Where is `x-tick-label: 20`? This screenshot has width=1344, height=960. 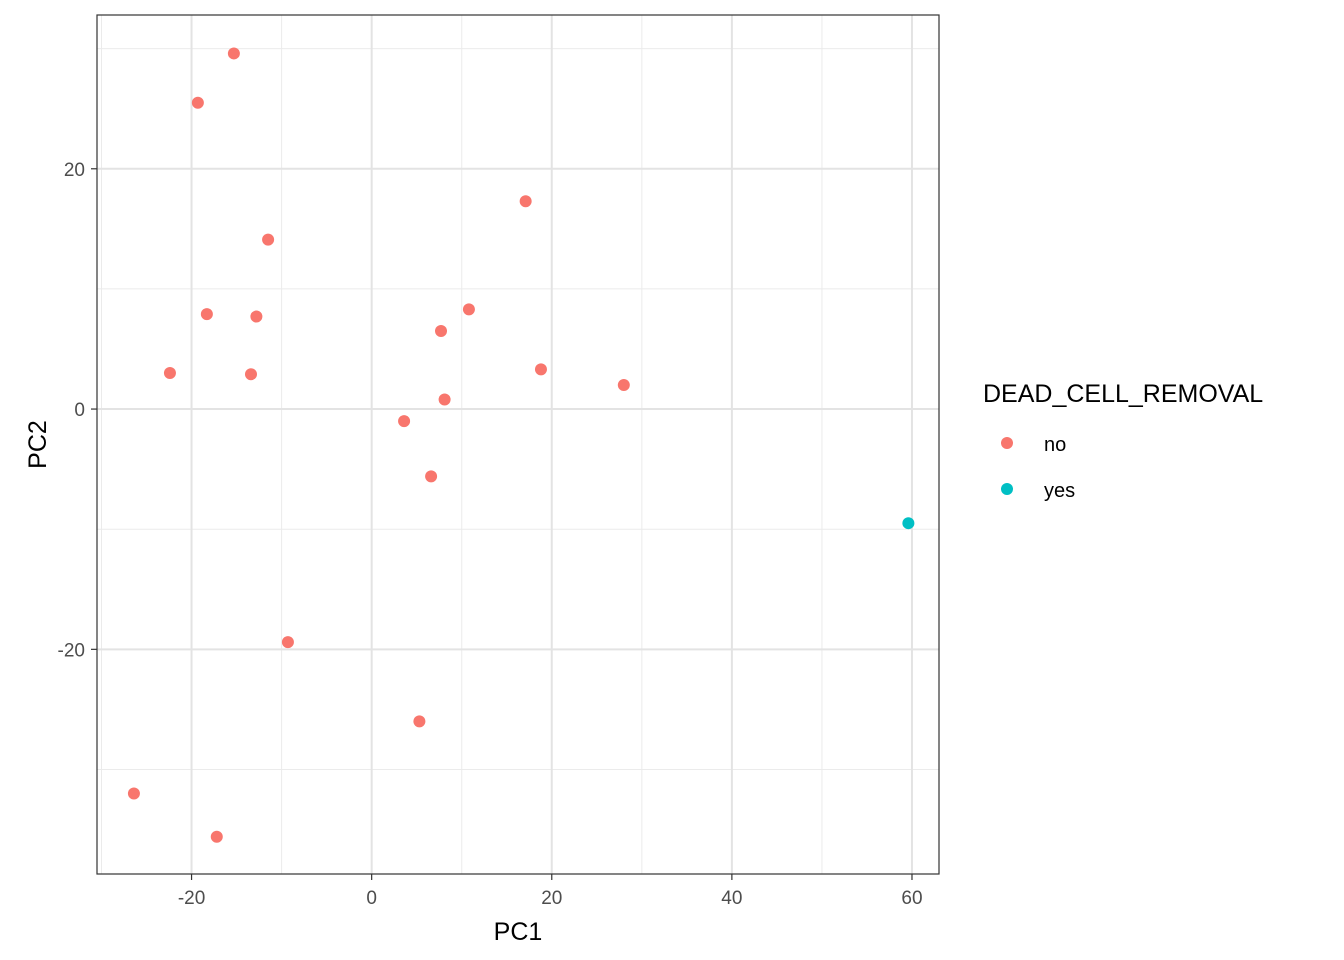
x-tick-label: 20 is located at coordinates (551, 898).